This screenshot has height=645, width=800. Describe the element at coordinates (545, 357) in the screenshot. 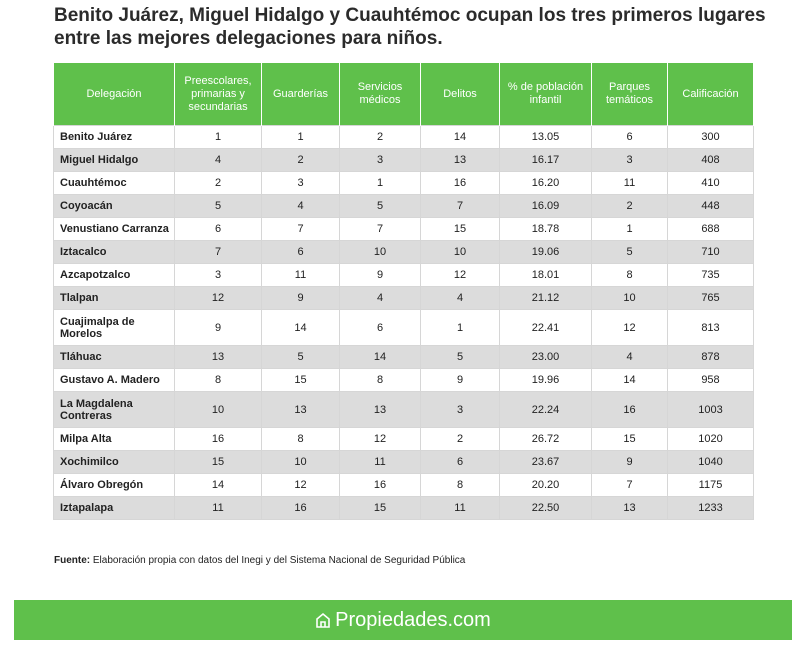

I see `value-cell: 23.00` at that location.